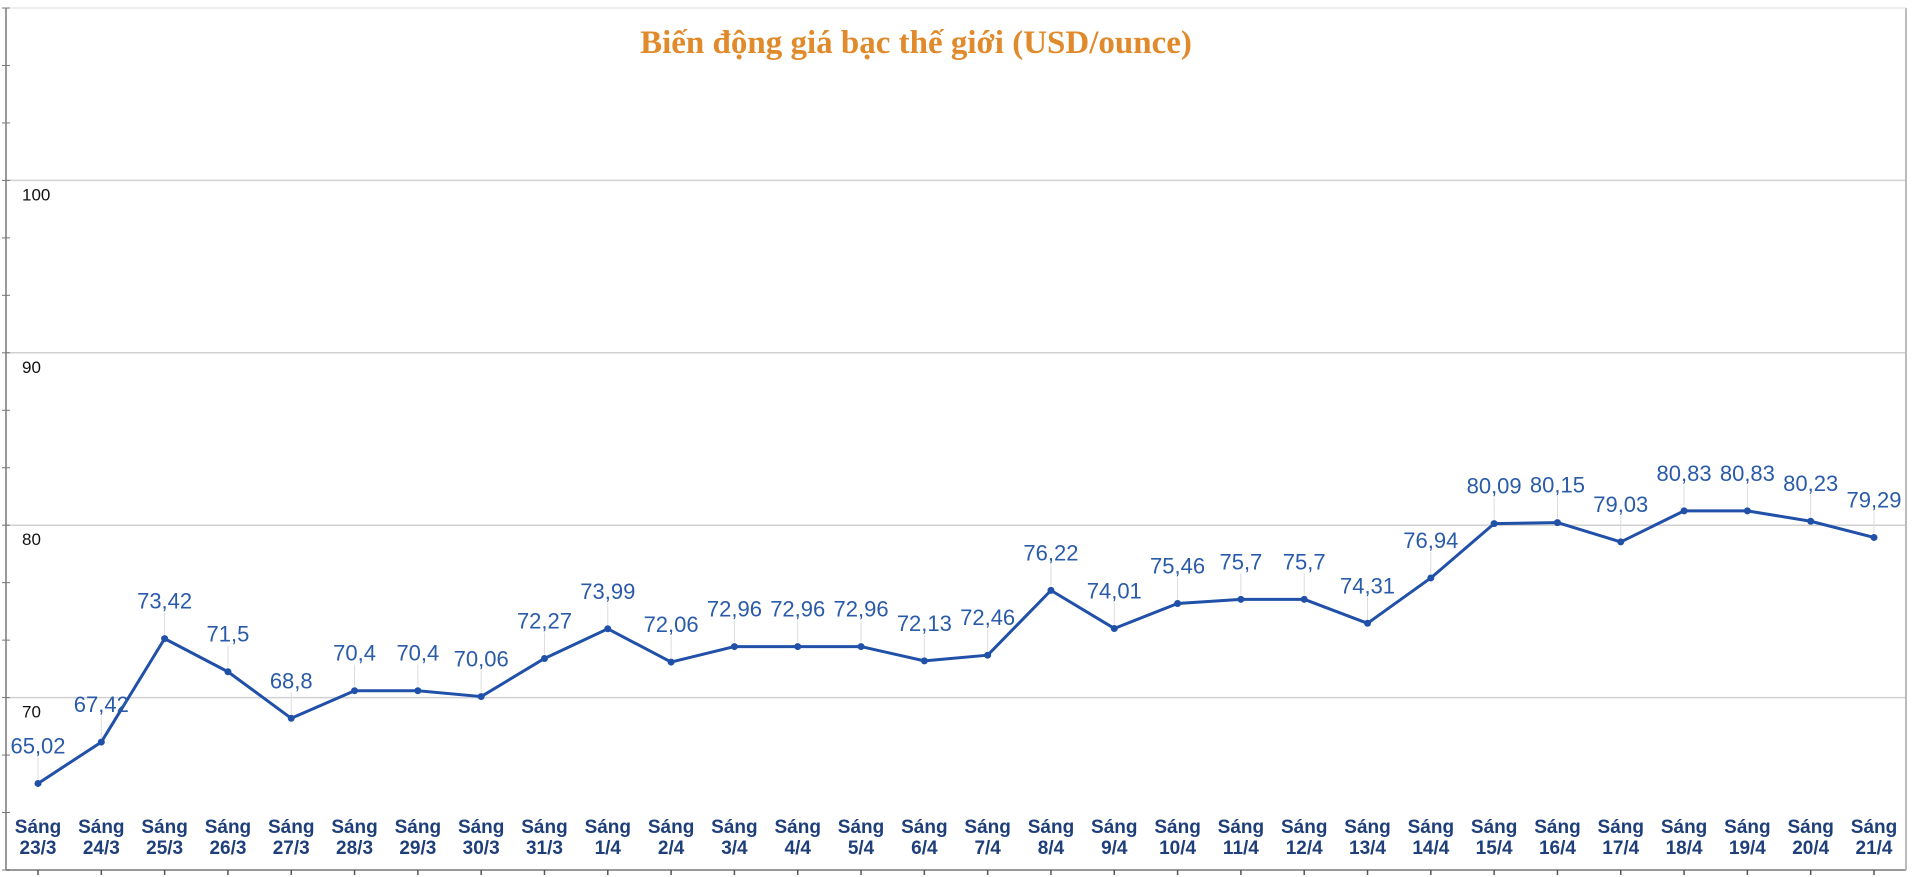 This screenshot has height=877, width=1915. Describe the element at coordinates (1114, 848) in the screenshot. I see `x-tick-label: 9/4` at that location.